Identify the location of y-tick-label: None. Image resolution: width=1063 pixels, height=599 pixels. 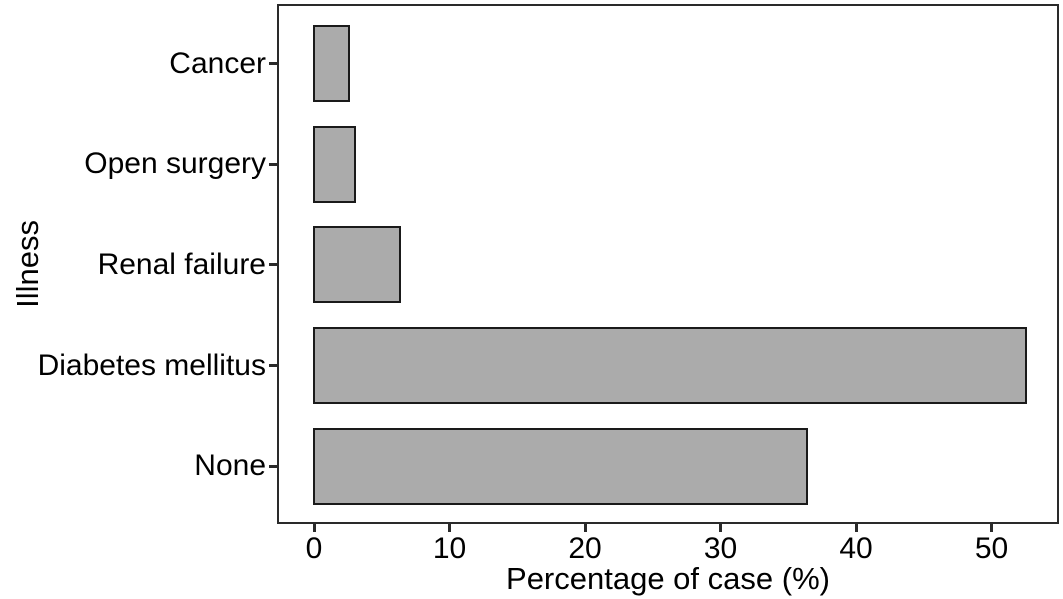
(230, 466).